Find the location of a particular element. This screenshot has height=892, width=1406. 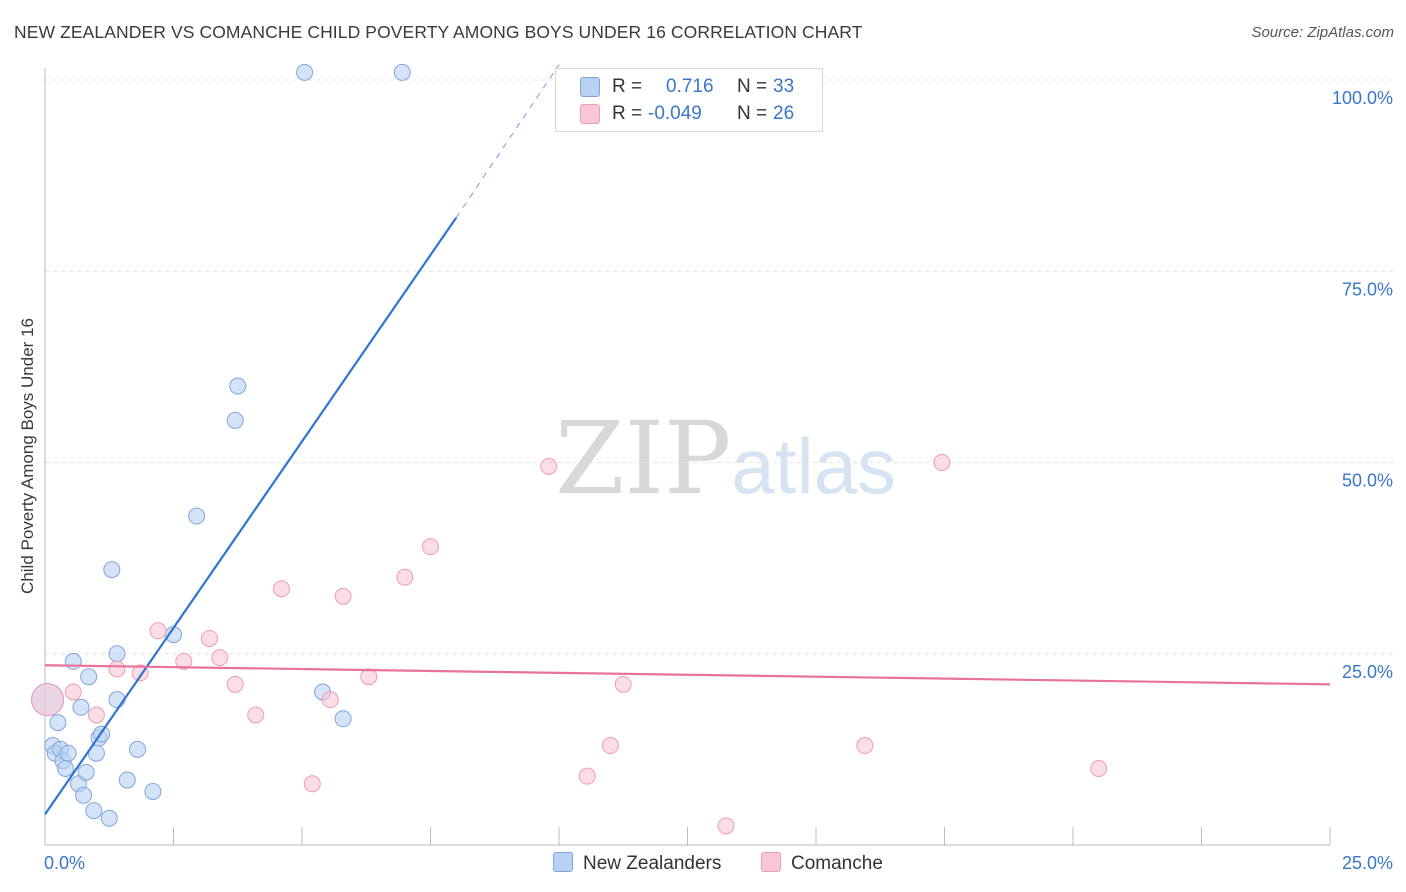

new-zealanders-trend-extension is located at coordinates (507, 141).